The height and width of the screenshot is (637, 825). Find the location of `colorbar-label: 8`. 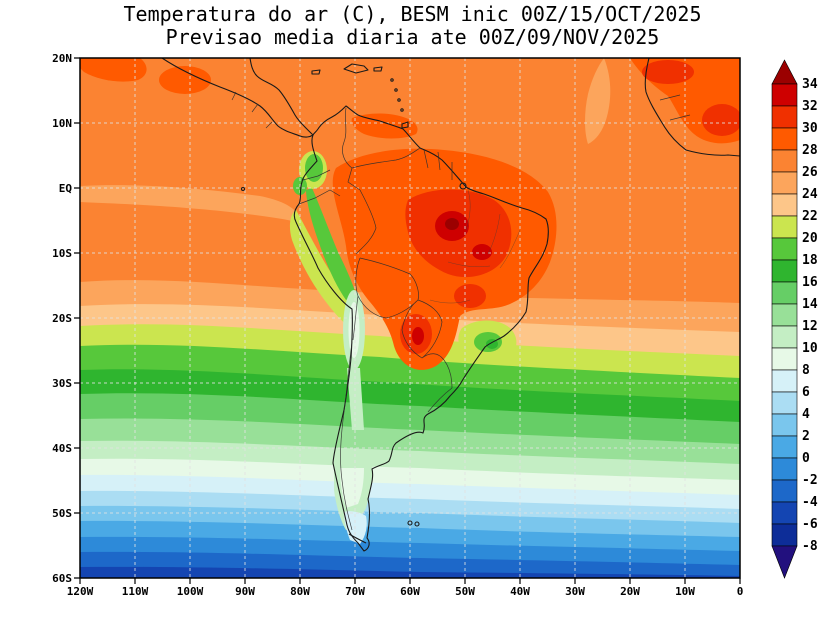

colorbar-label: 8 is located at coordinates (806, 370).